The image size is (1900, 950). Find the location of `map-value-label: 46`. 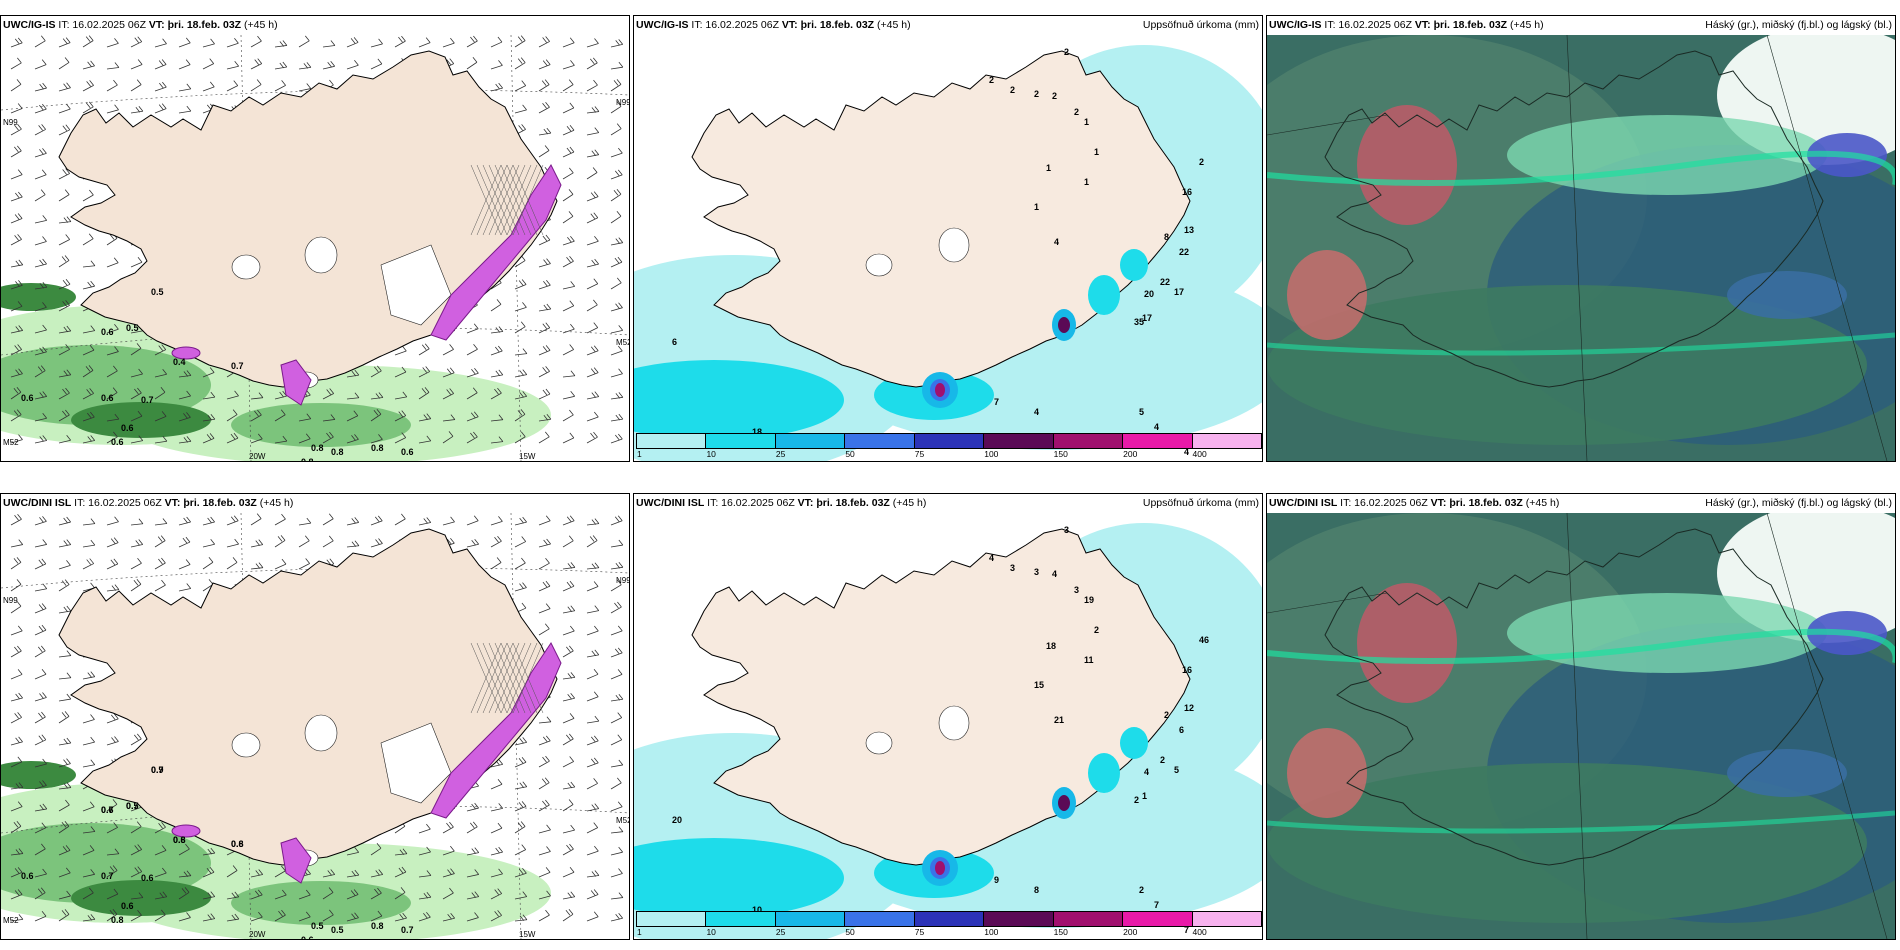

map-value-label: 46 is located at coordinates (1204, 640).